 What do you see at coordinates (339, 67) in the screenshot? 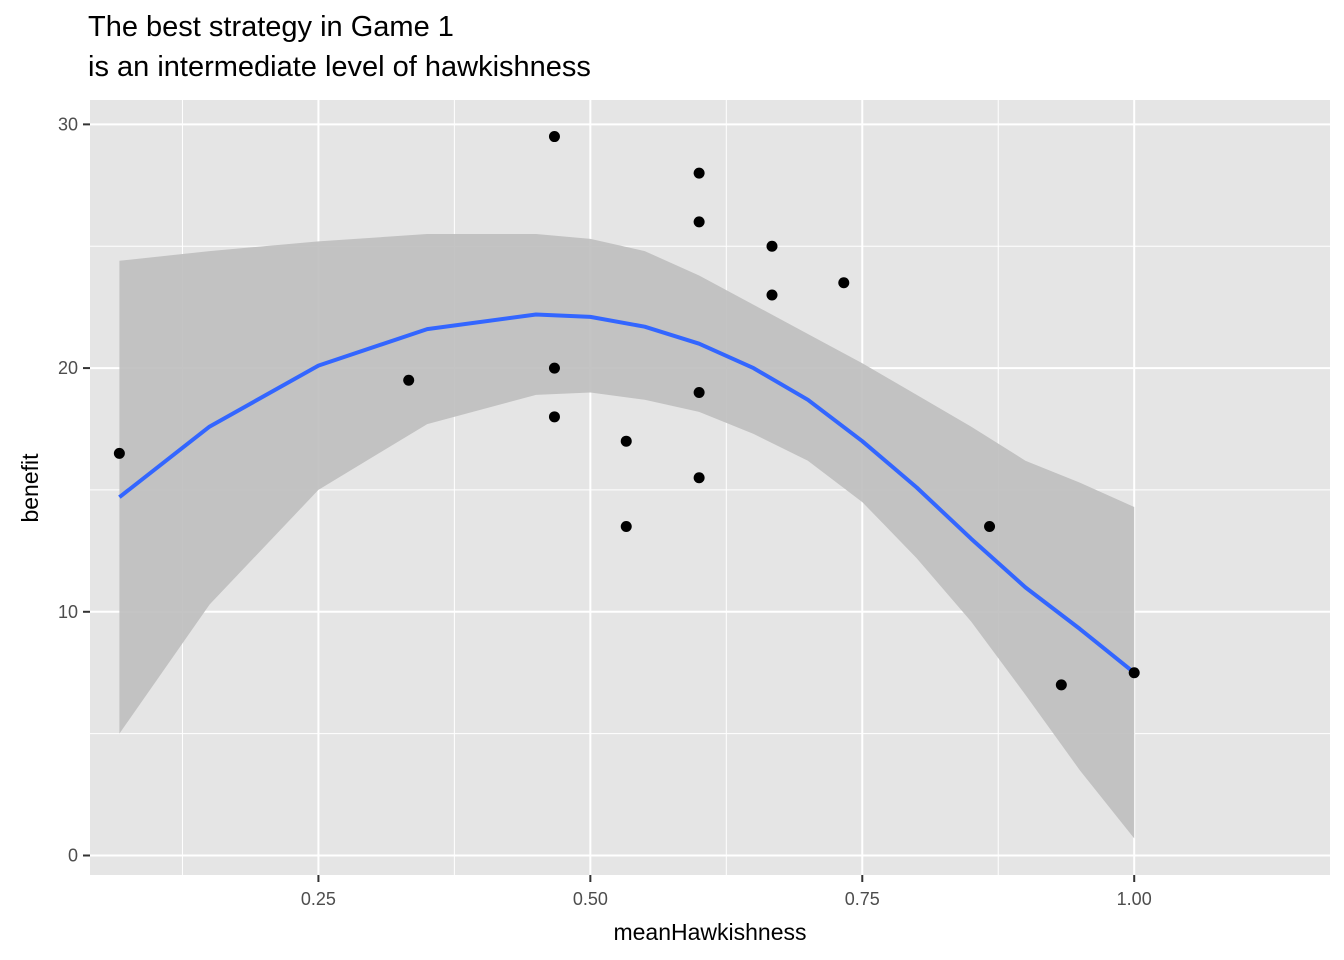
I see `chart-subtitle: is an intermediate level of hawkishness` at bounding box center [339, 67].